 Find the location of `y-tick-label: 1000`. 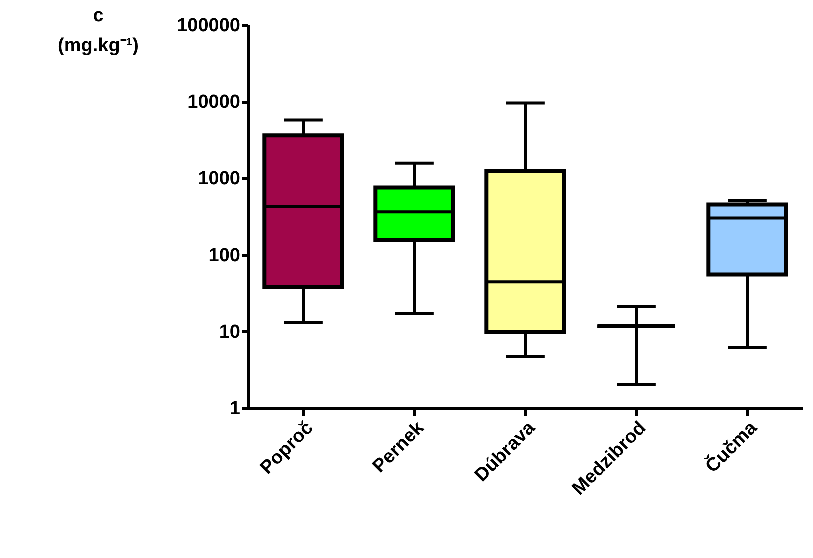

y-tick-label: 1000 is located at coordinates (219, 179).